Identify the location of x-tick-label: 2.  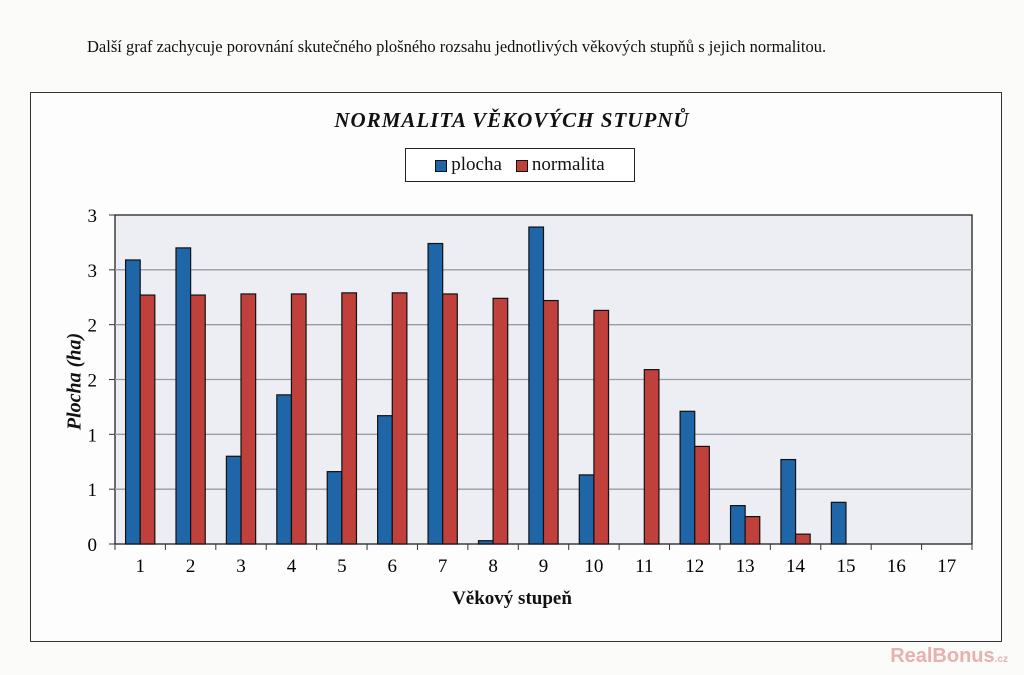
(191, 566).